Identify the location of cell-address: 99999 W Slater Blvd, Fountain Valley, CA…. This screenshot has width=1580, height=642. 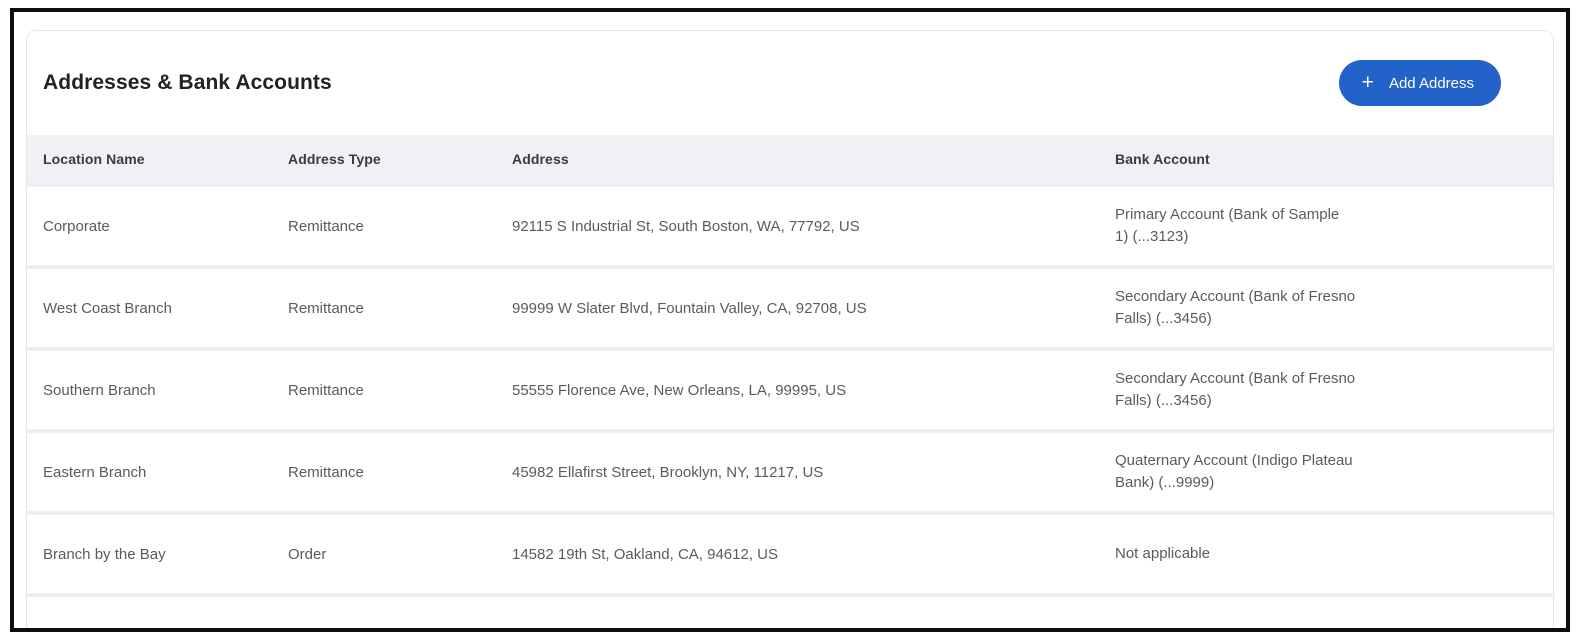
(689, 308).